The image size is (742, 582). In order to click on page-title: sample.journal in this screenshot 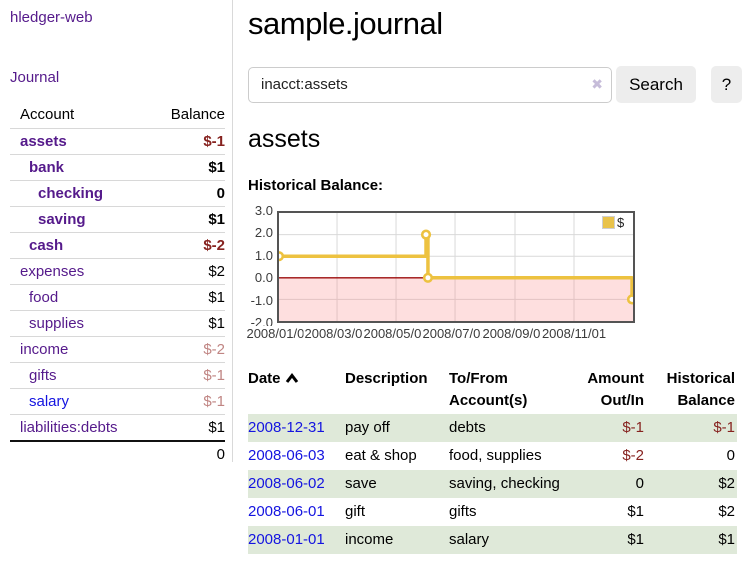, I will do `click(345, 23)`.